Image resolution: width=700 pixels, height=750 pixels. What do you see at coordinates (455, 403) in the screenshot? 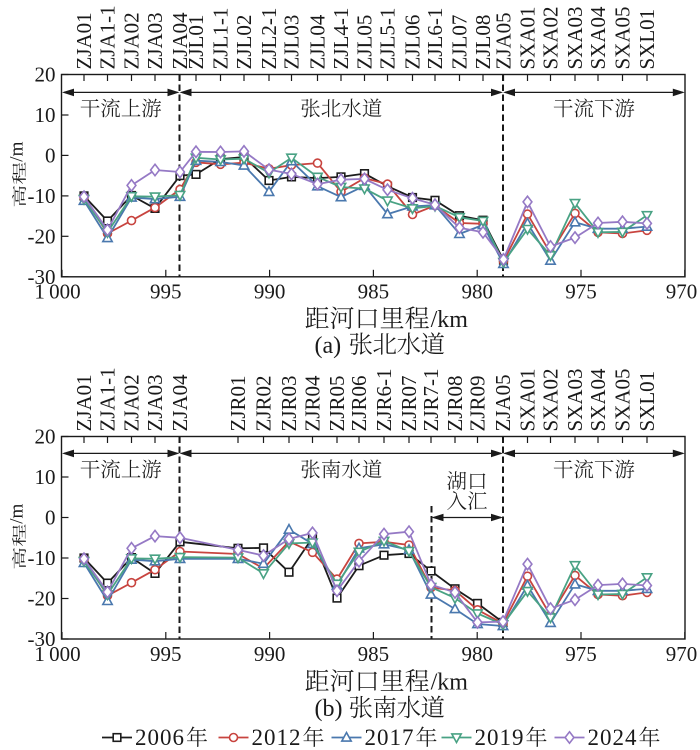
I see `svg-text: ZJR08` at bounding box center [455, 403].